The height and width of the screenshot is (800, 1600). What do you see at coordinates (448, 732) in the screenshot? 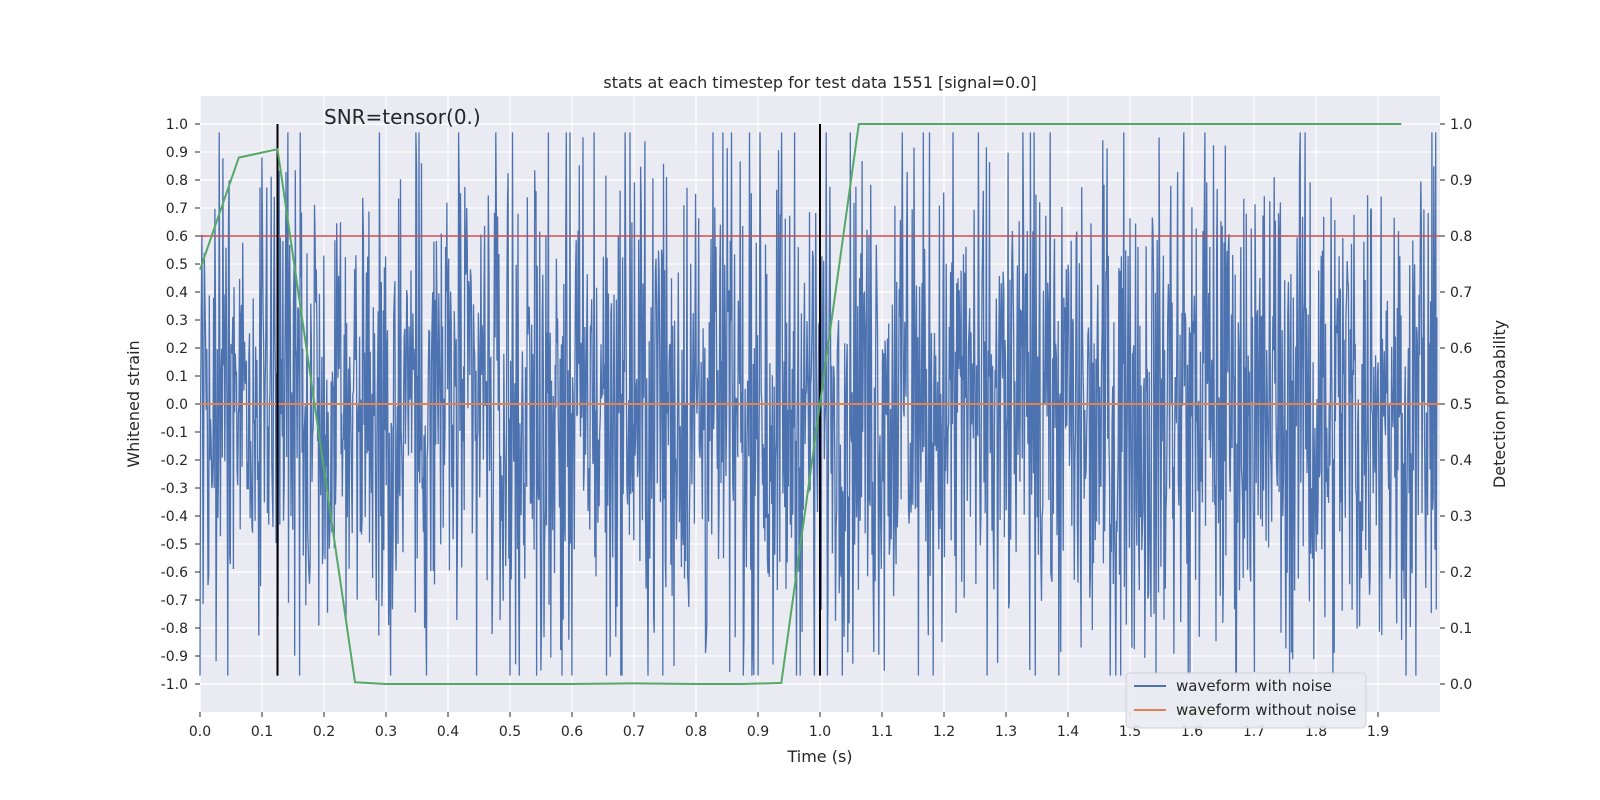
I see `x-tick-label: 0.4` at bounding box center [448, 732].